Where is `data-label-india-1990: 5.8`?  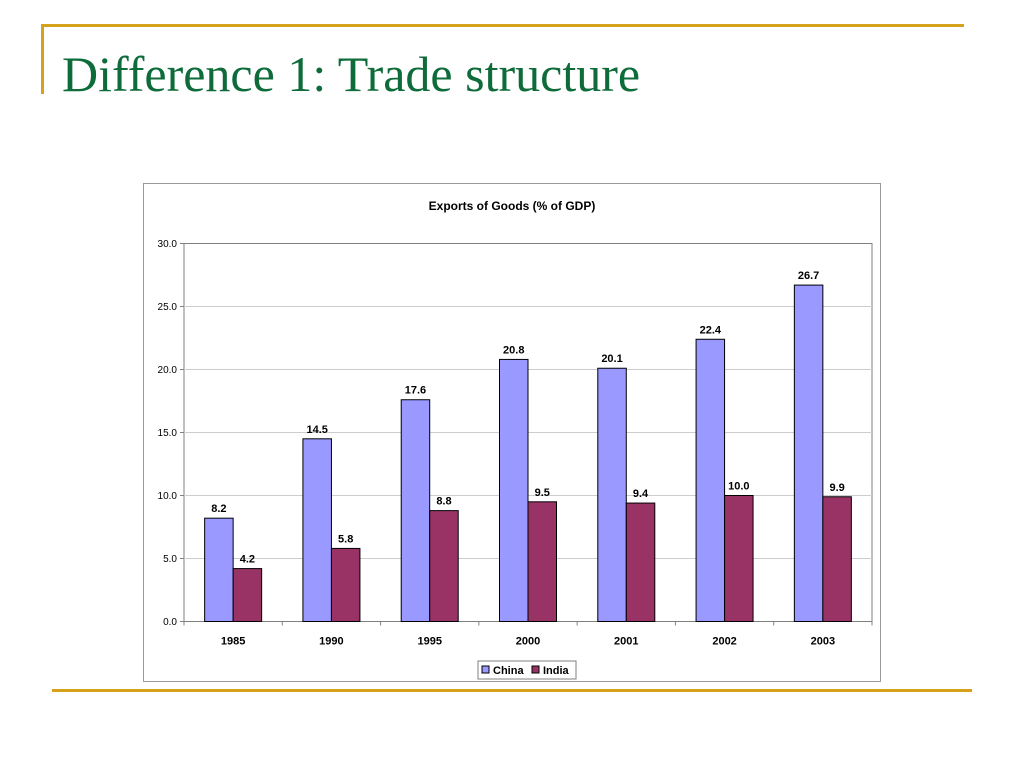
data-label-india-1990: 5.8 is located at coordinates (345, 539).